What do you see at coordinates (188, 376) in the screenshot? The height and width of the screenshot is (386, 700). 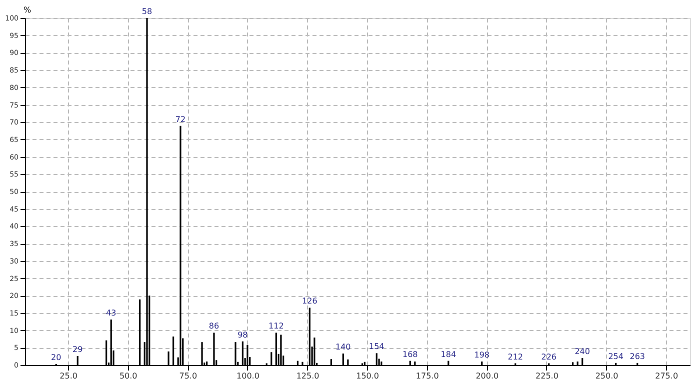 I see `x-tick-label: 75.0` at bounding box center [188, 376].